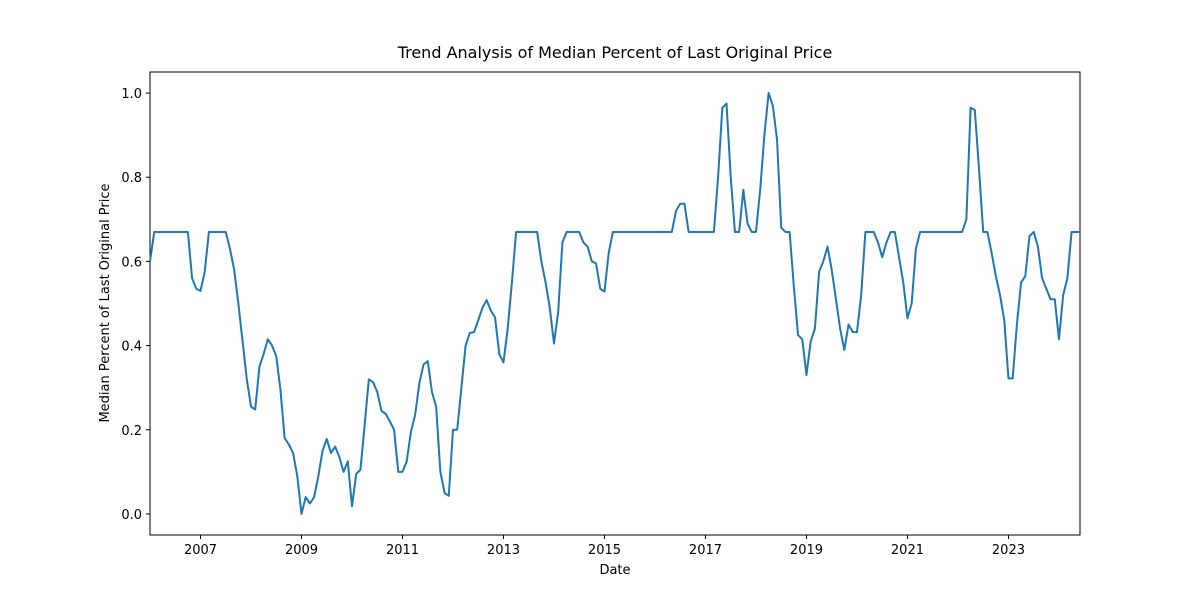 The height and width of the screenshot is (600, 1200). Describe the element at coordinates (131, 515) in the screenshot. I see `y-tick-label: 0.0` at that location.